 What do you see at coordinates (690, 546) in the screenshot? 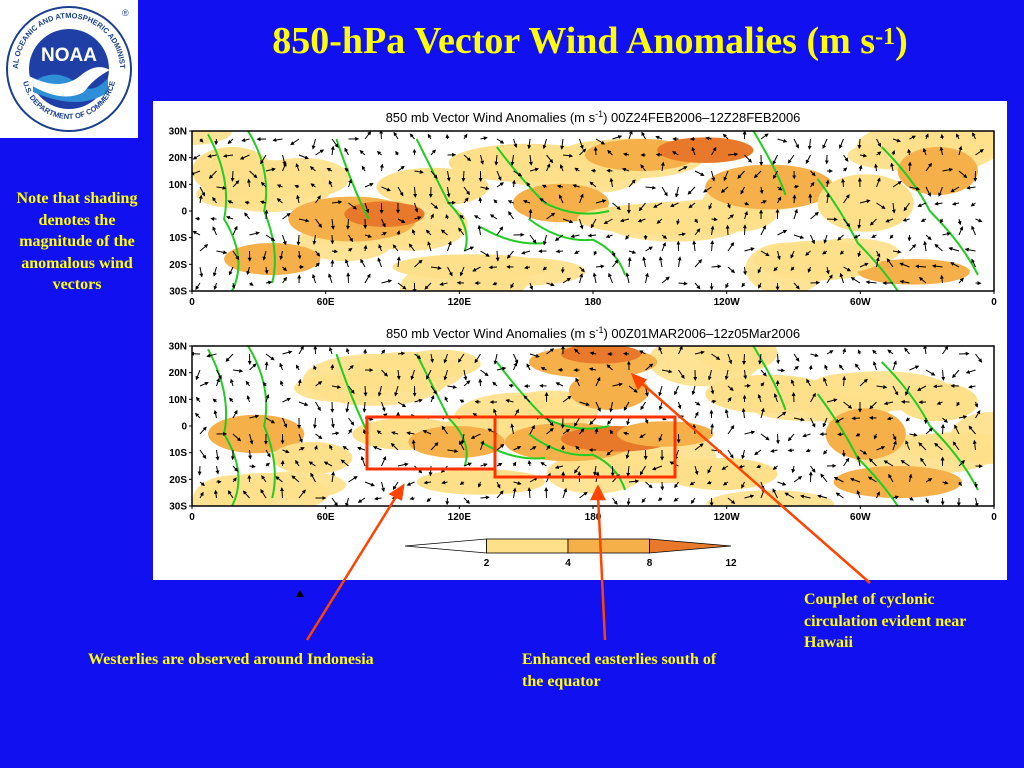
I see `colorbar-segment` at bounding box center [690, 546].